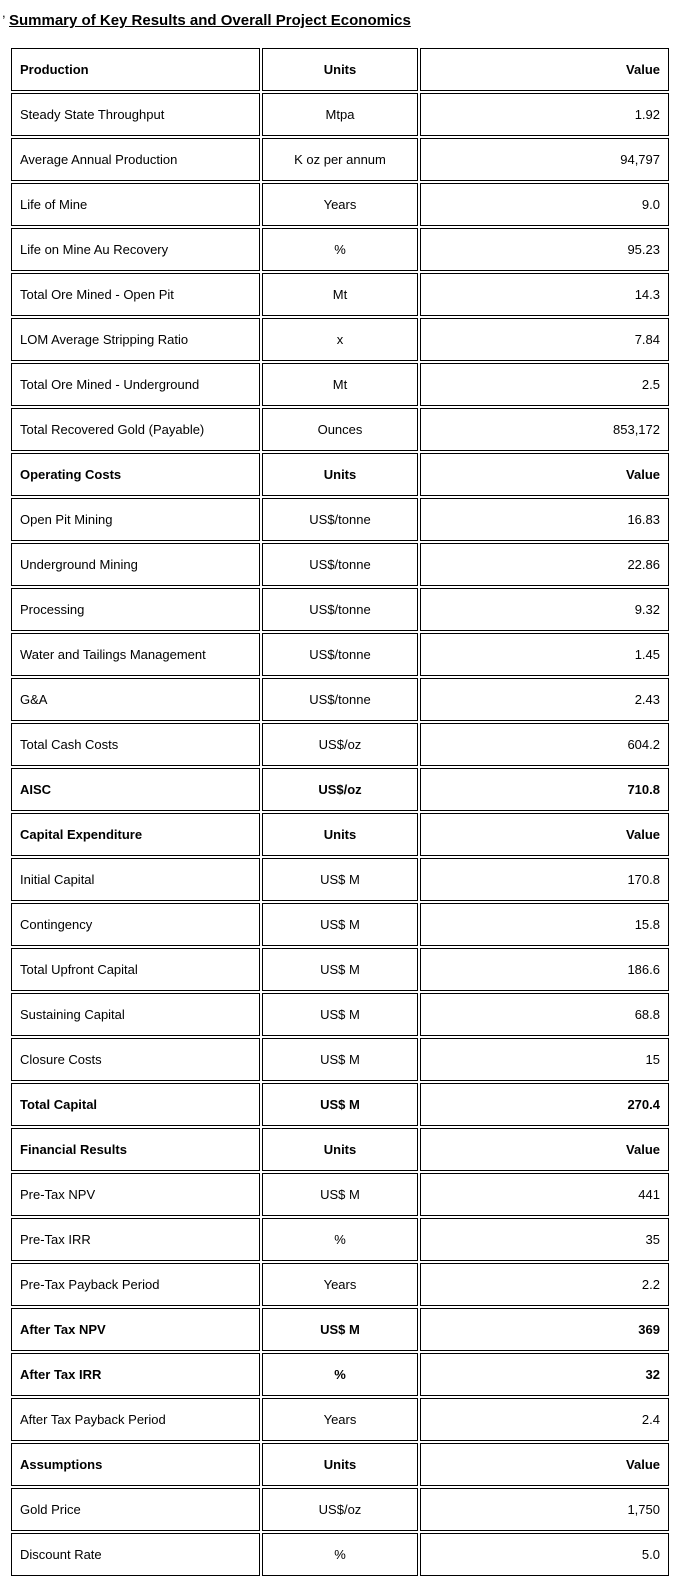  Describe the element at coordinates (544, 294) in the screenshot. I see `cell-value: 14.3` at that location.